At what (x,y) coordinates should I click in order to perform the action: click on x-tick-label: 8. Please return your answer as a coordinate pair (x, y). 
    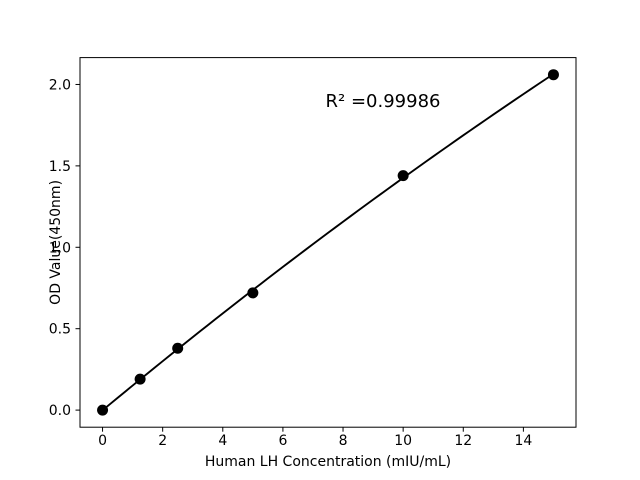
    Looking at the image, I should click on (343, 441).